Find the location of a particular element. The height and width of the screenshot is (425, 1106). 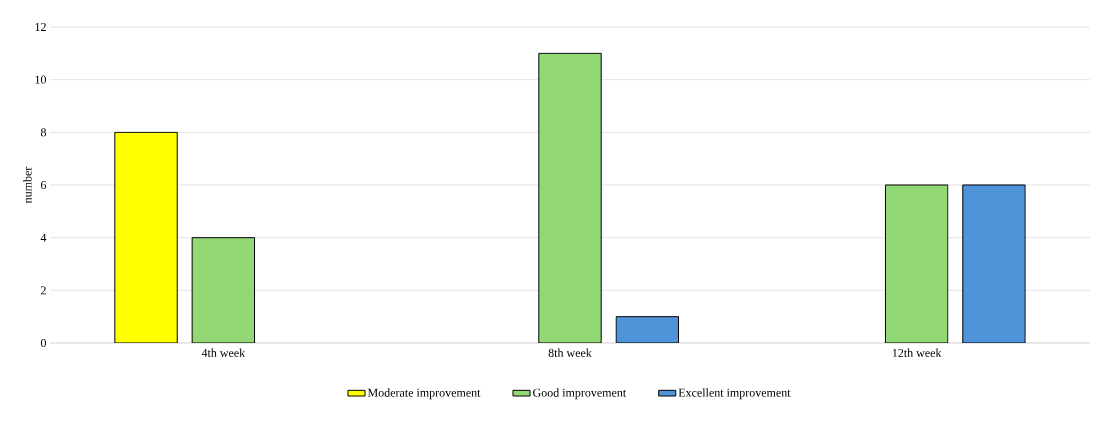

y-tick-label: 0 is located at coordinates (43, 343).